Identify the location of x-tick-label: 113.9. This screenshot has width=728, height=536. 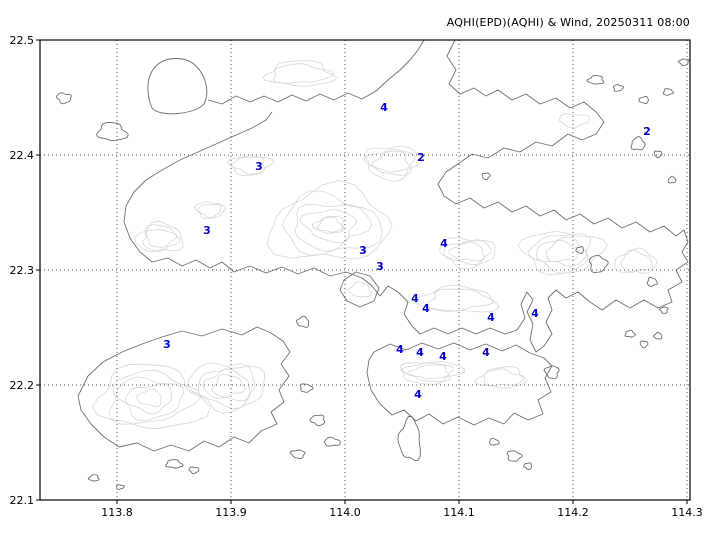
(231, 512).